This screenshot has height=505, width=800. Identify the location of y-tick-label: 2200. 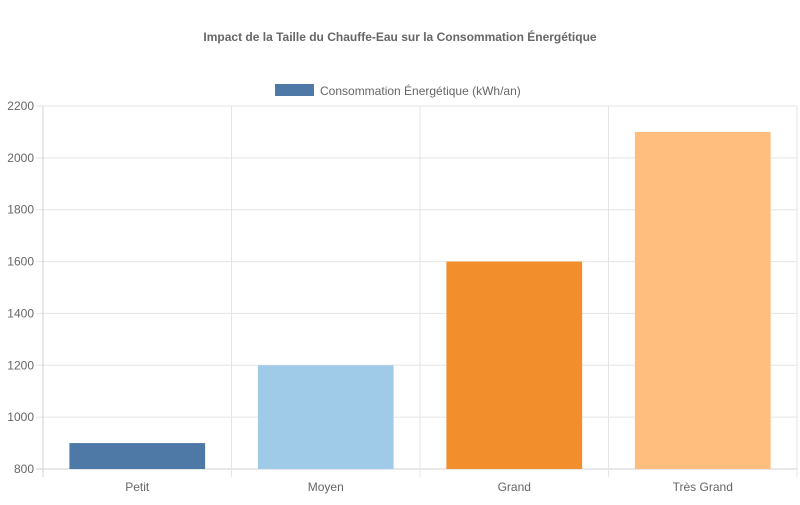
(20, 106).